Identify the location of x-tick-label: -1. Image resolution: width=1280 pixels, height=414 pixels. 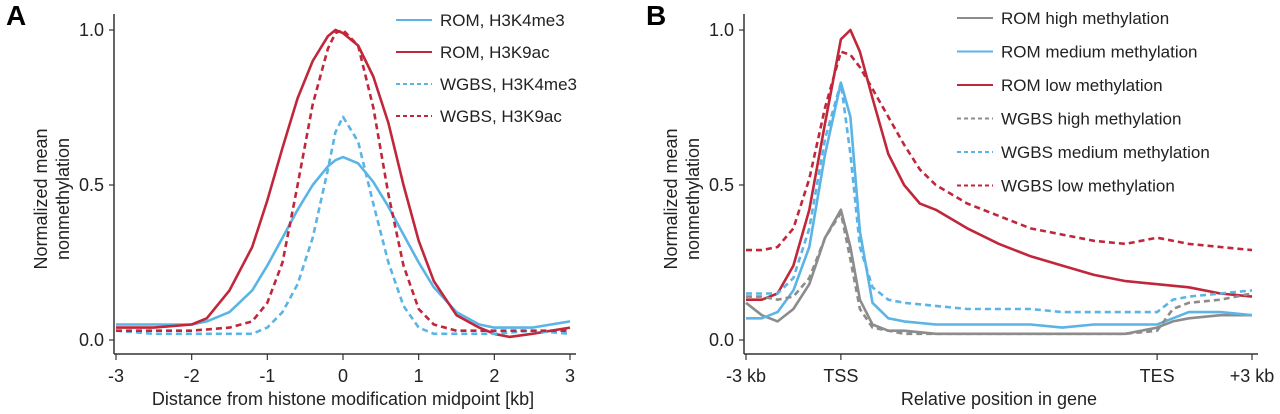
(267, 376).